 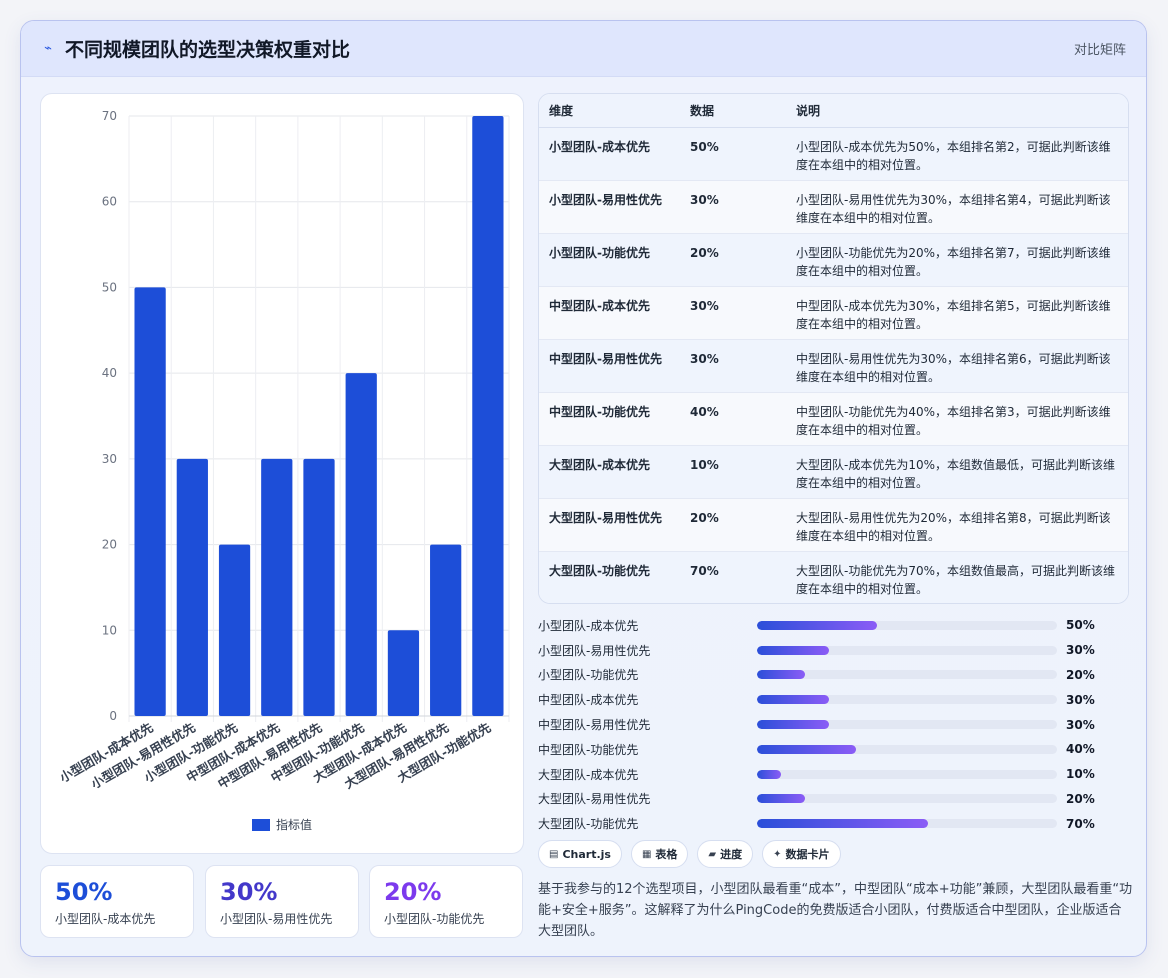 I want to click on cell-data: 40%, so click(x=704, y=411).